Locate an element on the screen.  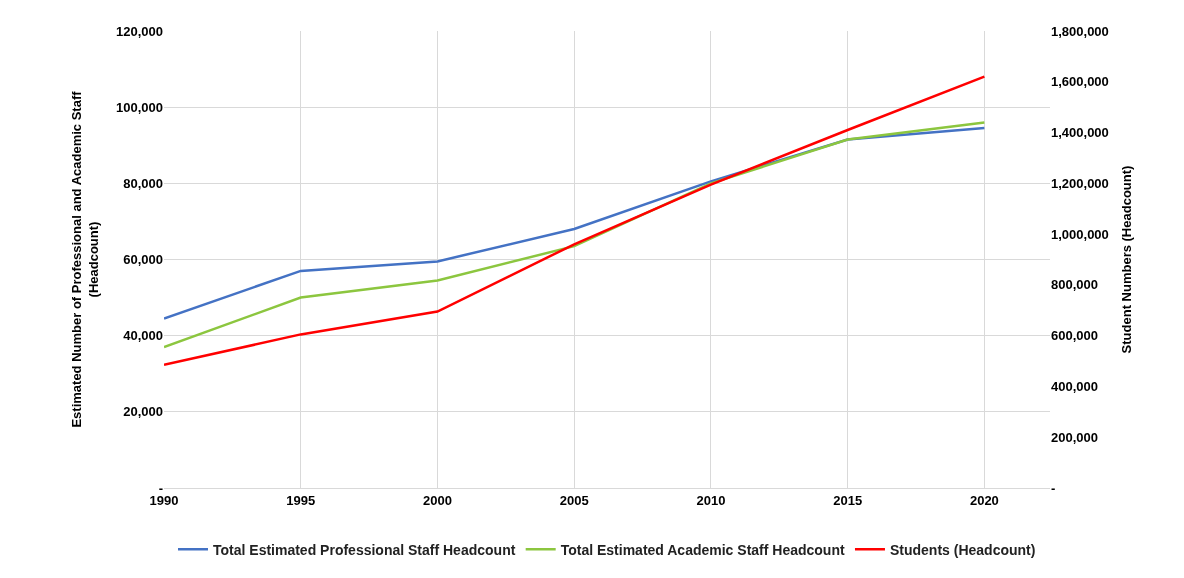
y2-tick-label: 400,000 is located at coordinates (1074, 386).